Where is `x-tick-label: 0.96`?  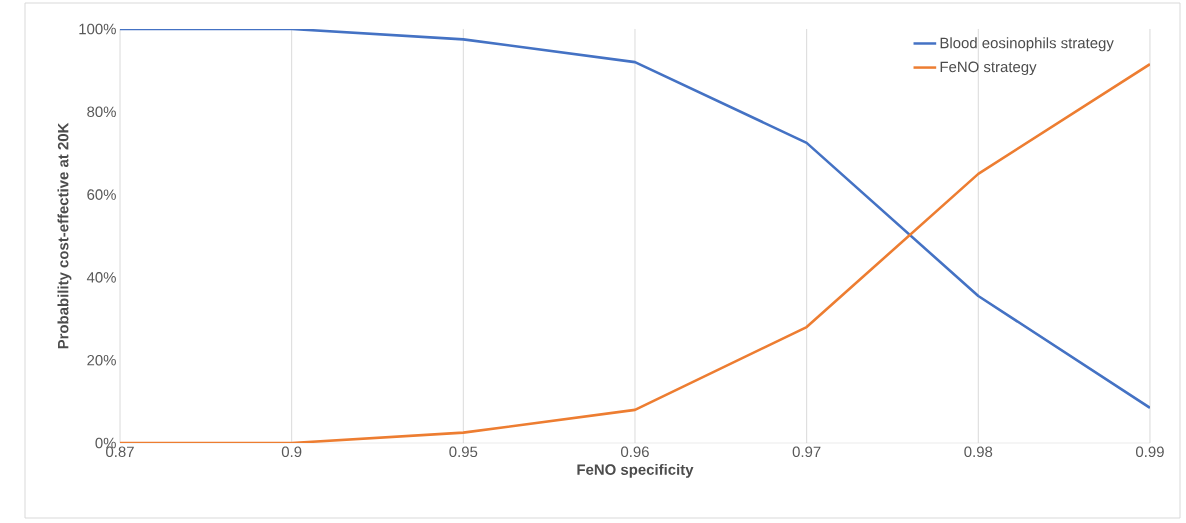
x-tick-label: 0.96 is located at coordinates (635, 452).